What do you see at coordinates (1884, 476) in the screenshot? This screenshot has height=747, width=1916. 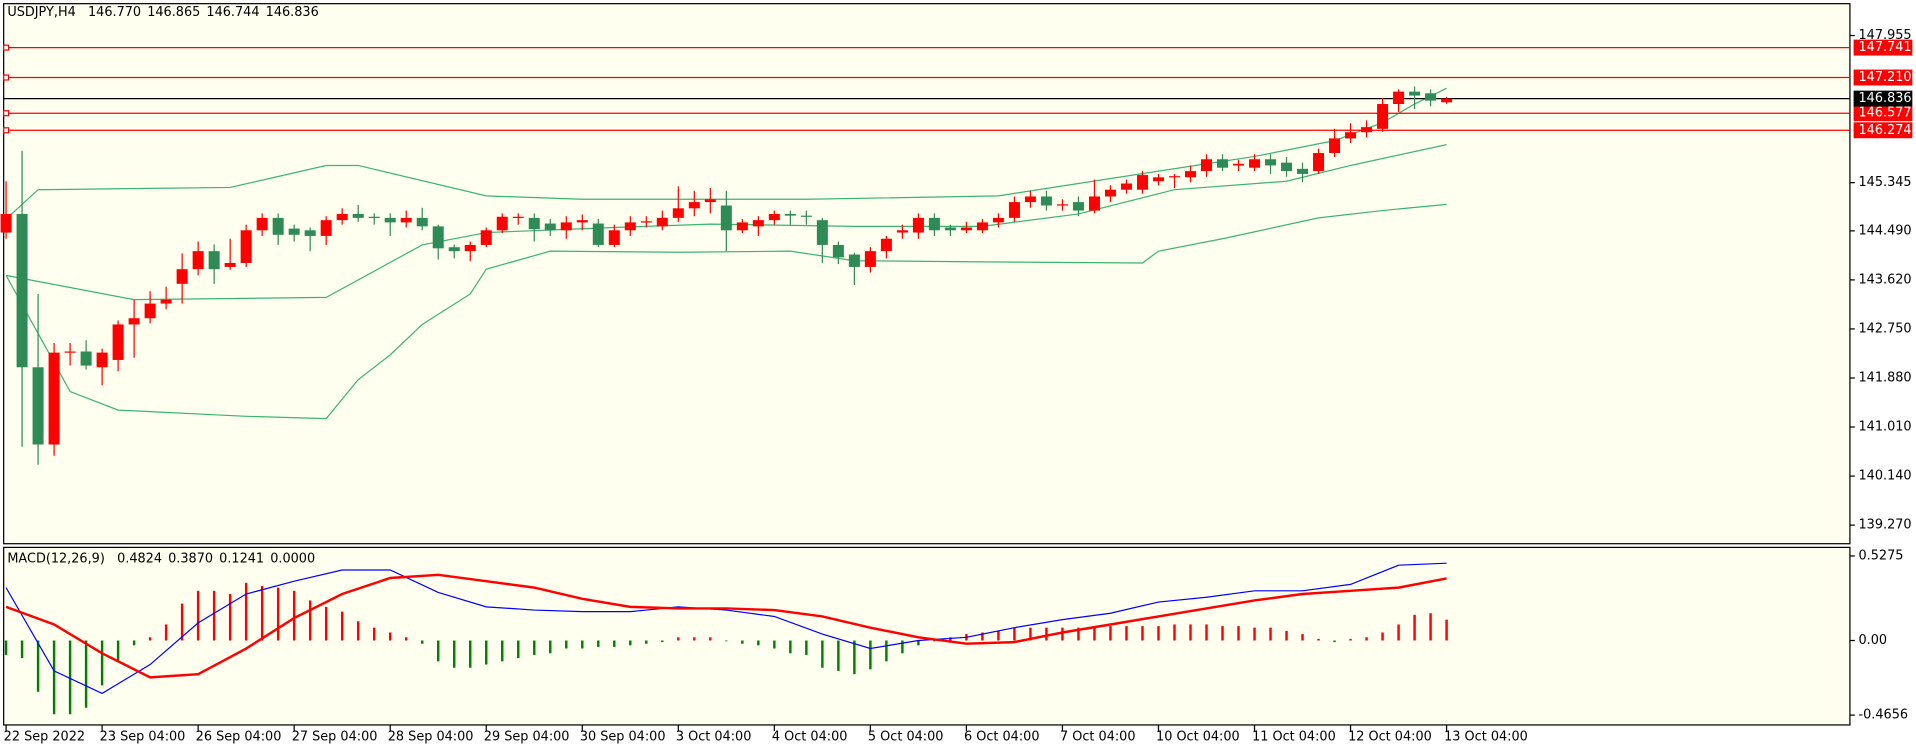 I see `y-tick-label: 140.140` at bounding box center [1884, 476].